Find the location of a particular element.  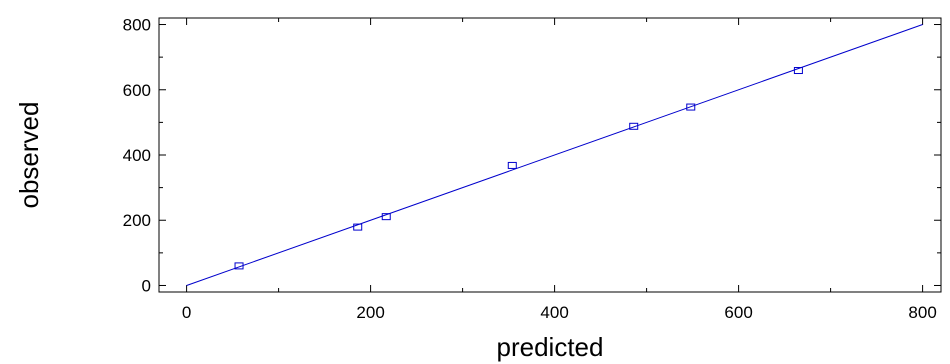

y-tick-label: 0 is located at coordinates (146, 285).